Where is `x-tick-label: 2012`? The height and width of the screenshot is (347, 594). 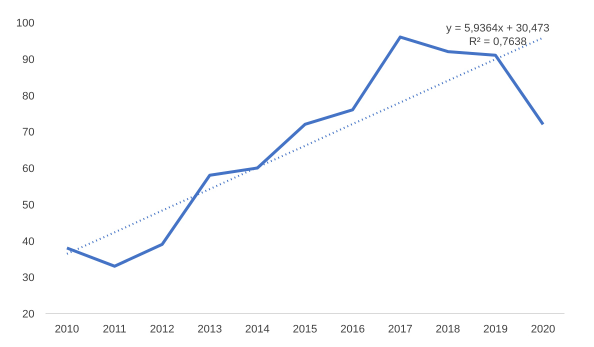 x-tick-label: 2012 is located at coordinates (162, 330).